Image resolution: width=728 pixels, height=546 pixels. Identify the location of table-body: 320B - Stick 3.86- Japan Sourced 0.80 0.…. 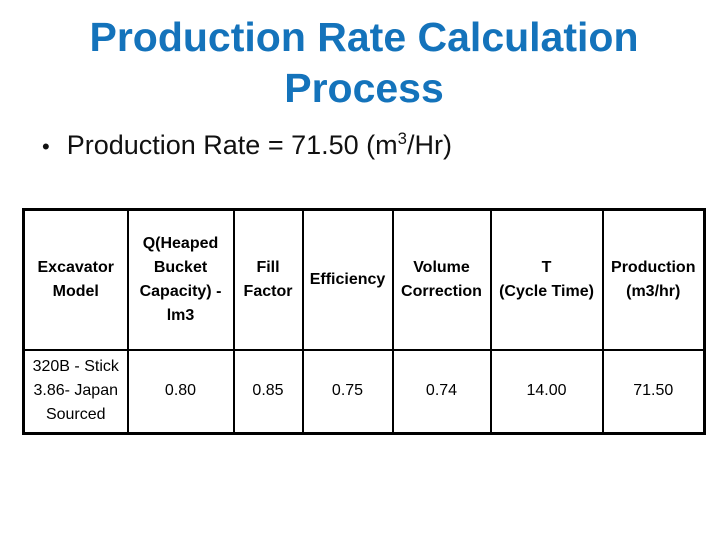
(364, 391).